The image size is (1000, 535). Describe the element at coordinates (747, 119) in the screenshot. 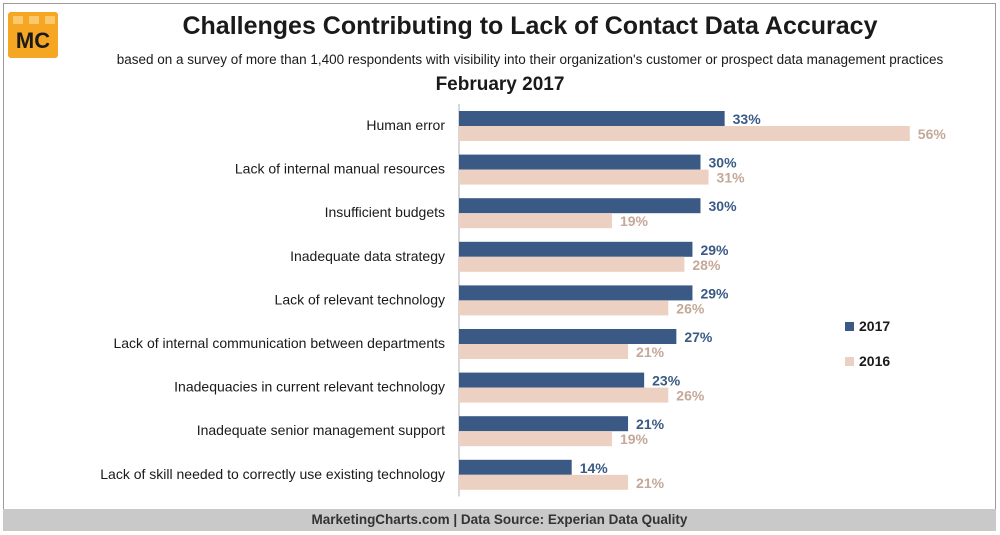

I see `data-label-2017: 33%` at that location.